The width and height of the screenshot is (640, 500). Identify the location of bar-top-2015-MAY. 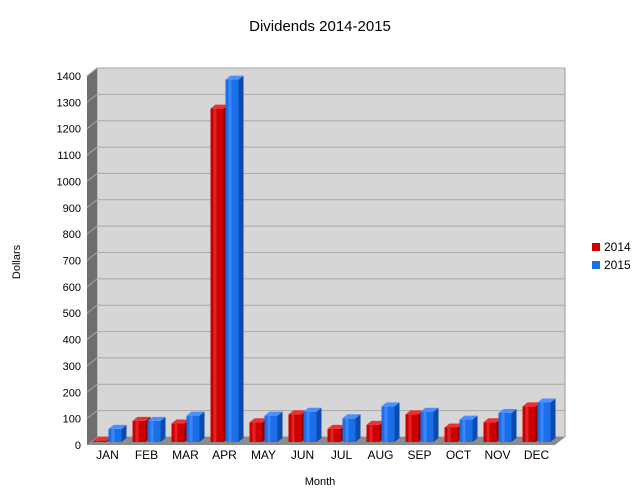
(273, 413).